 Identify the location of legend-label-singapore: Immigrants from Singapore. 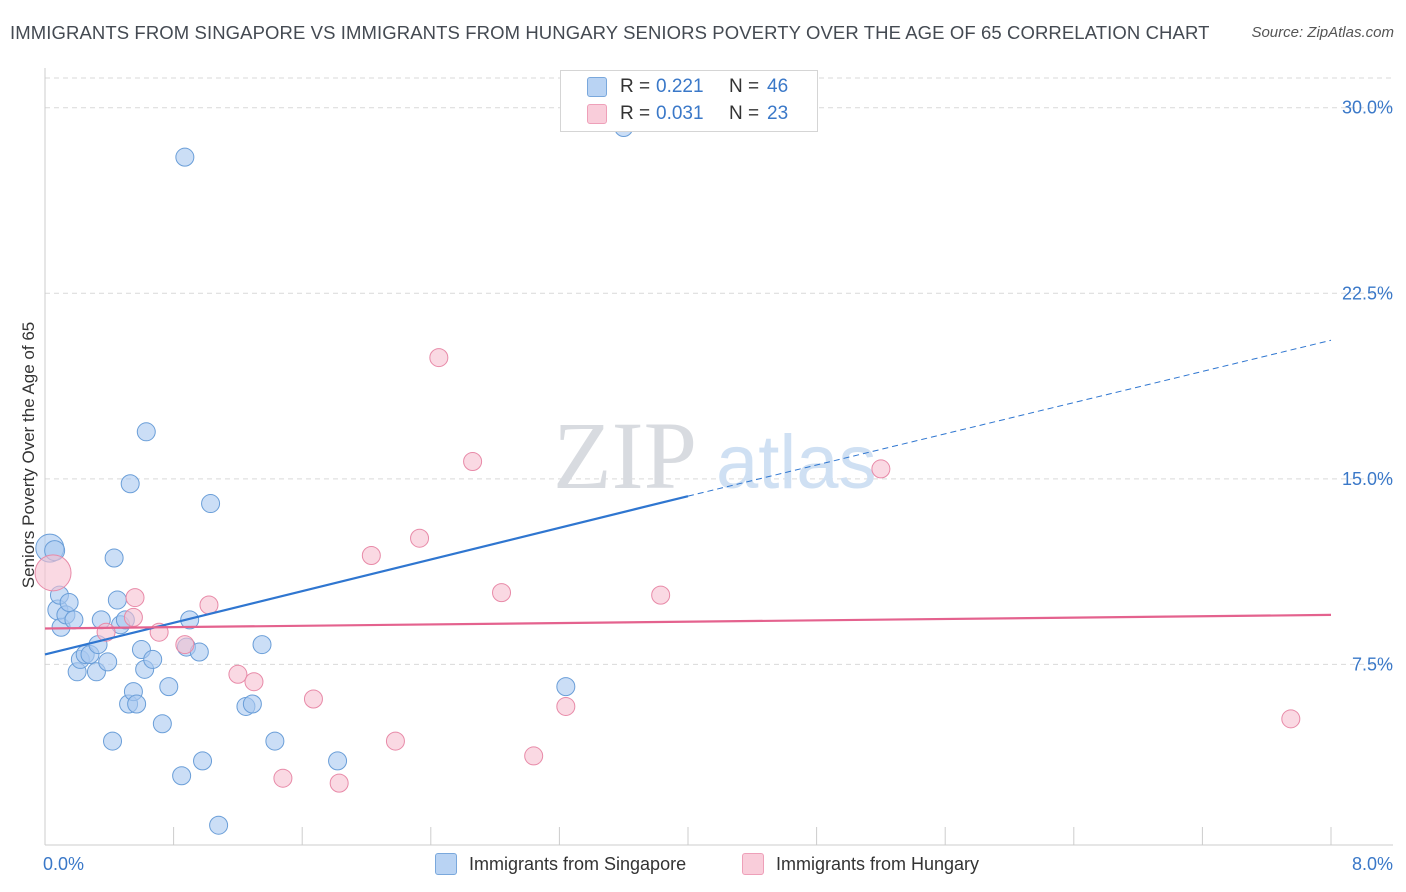
(578, 863).